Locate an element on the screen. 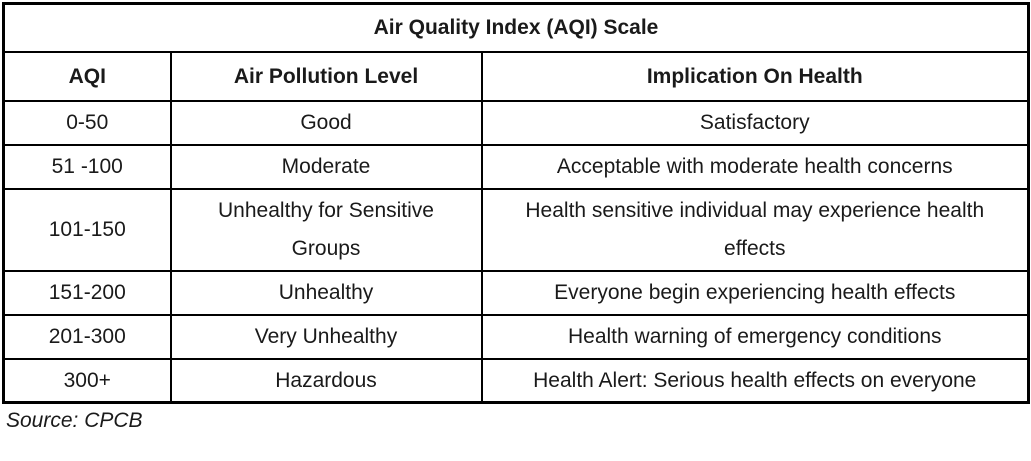 The height and width of the screenshot is (461, 1031). table-title-row: Air Quality Index (AQI) Scale is located at coordinates (516, 27).